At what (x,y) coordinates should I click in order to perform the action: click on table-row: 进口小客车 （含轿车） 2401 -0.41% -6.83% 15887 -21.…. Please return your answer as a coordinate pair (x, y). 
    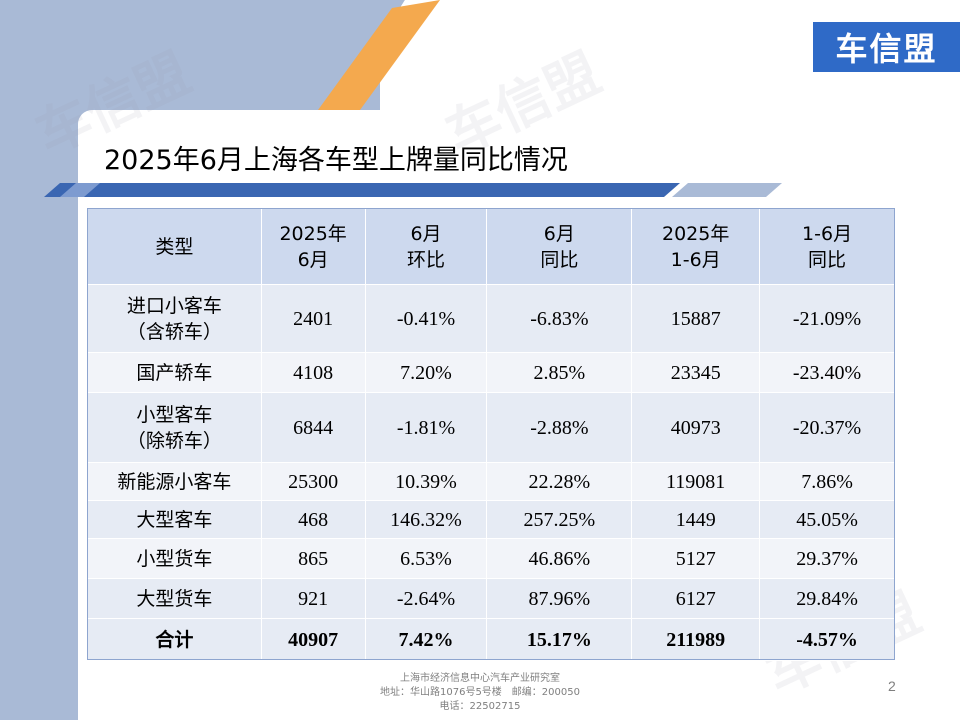
    Looking at the image, I should click on (491, 318).